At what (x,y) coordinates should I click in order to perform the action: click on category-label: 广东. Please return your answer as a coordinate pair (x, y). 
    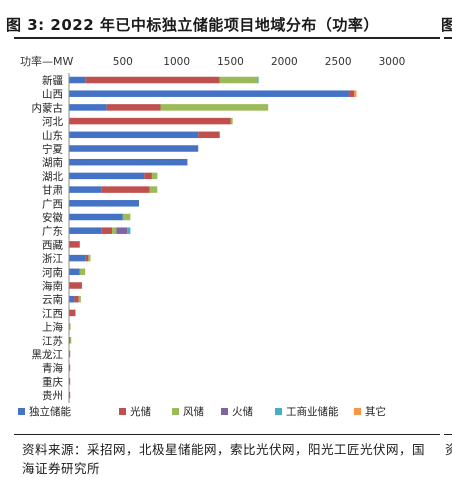
    Looking at the image, I should click on (52, 231).